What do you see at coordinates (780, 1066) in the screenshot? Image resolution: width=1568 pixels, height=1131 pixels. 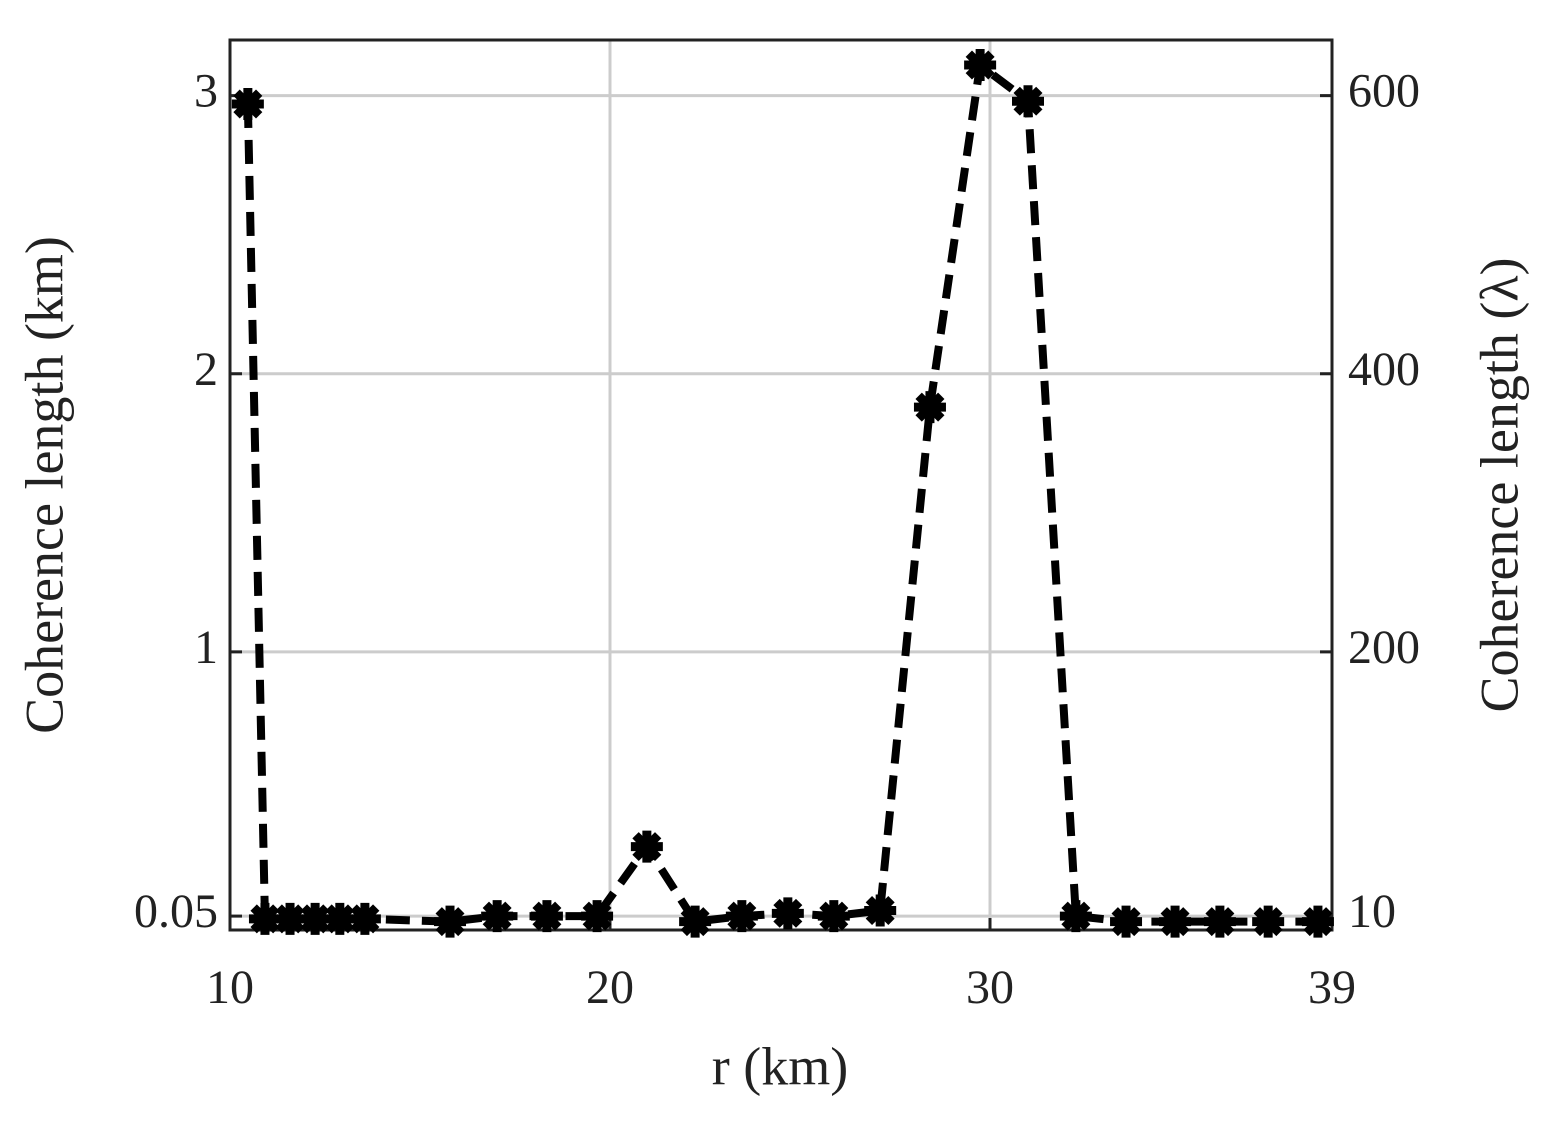 I see `x-axis-label: r (km)` at bounding box center [780, 1066].